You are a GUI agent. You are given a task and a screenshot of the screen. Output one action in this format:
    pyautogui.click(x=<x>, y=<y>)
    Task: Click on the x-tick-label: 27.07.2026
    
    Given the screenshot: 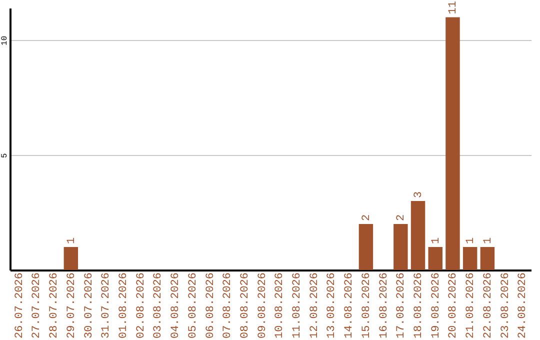 What is the action you would take?
    pyautogui.click(x=37, y=305)
    